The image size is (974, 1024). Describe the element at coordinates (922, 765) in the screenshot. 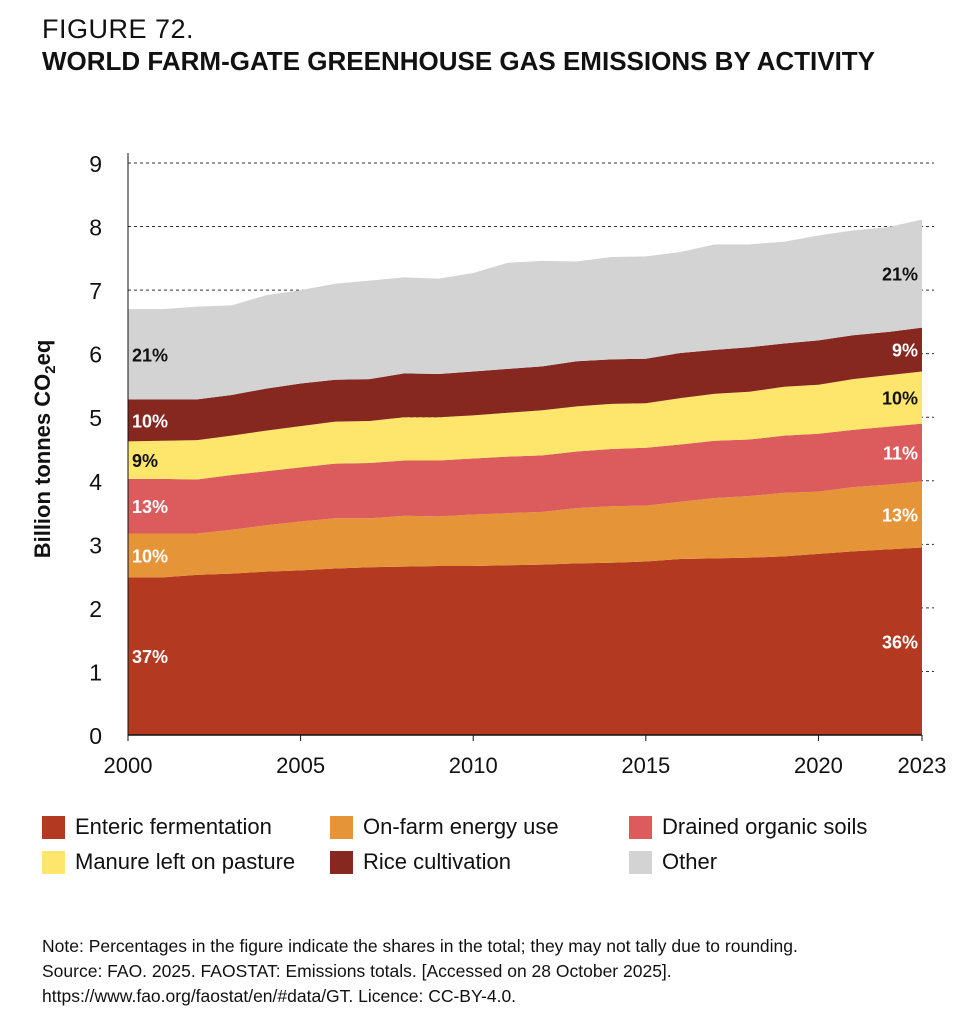

I see `x-tick-label: 2023` at that location.